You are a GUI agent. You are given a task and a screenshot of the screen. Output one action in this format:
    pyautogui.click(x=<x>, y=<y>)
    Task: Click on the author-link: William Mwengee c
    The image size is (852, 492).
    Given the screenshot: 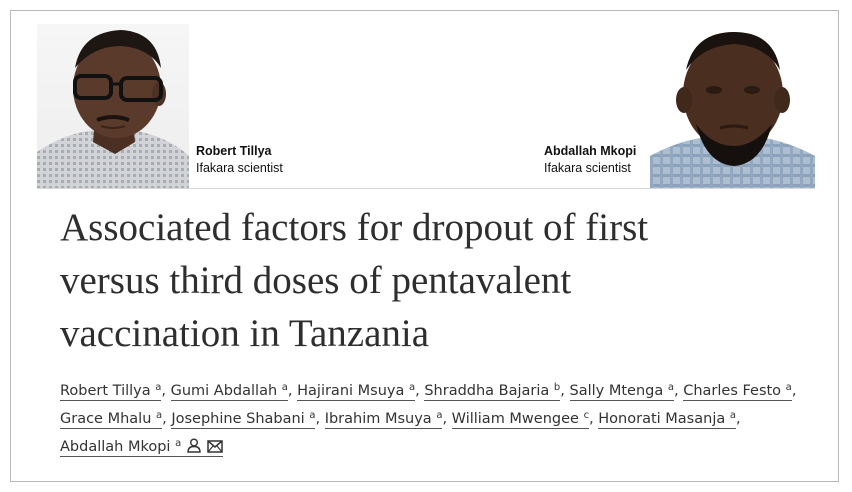 What is the action you would take?
    pyautogui.click(x=520, y=419)
    